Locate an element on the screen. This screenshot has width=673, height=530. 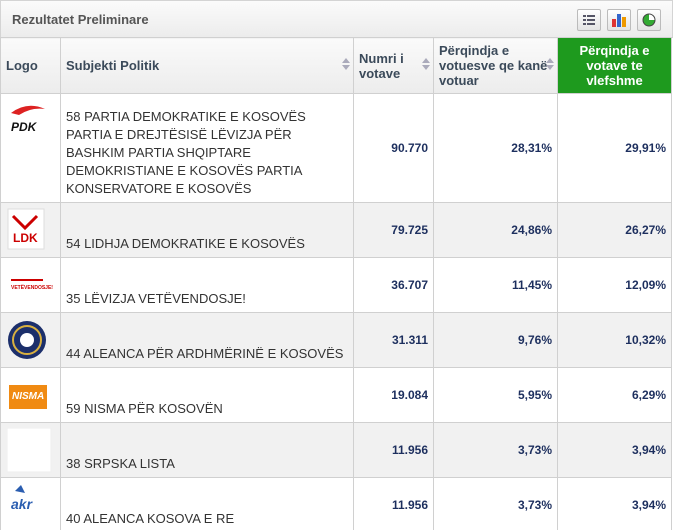
bar-view-button is located at coordinates (619, 20).